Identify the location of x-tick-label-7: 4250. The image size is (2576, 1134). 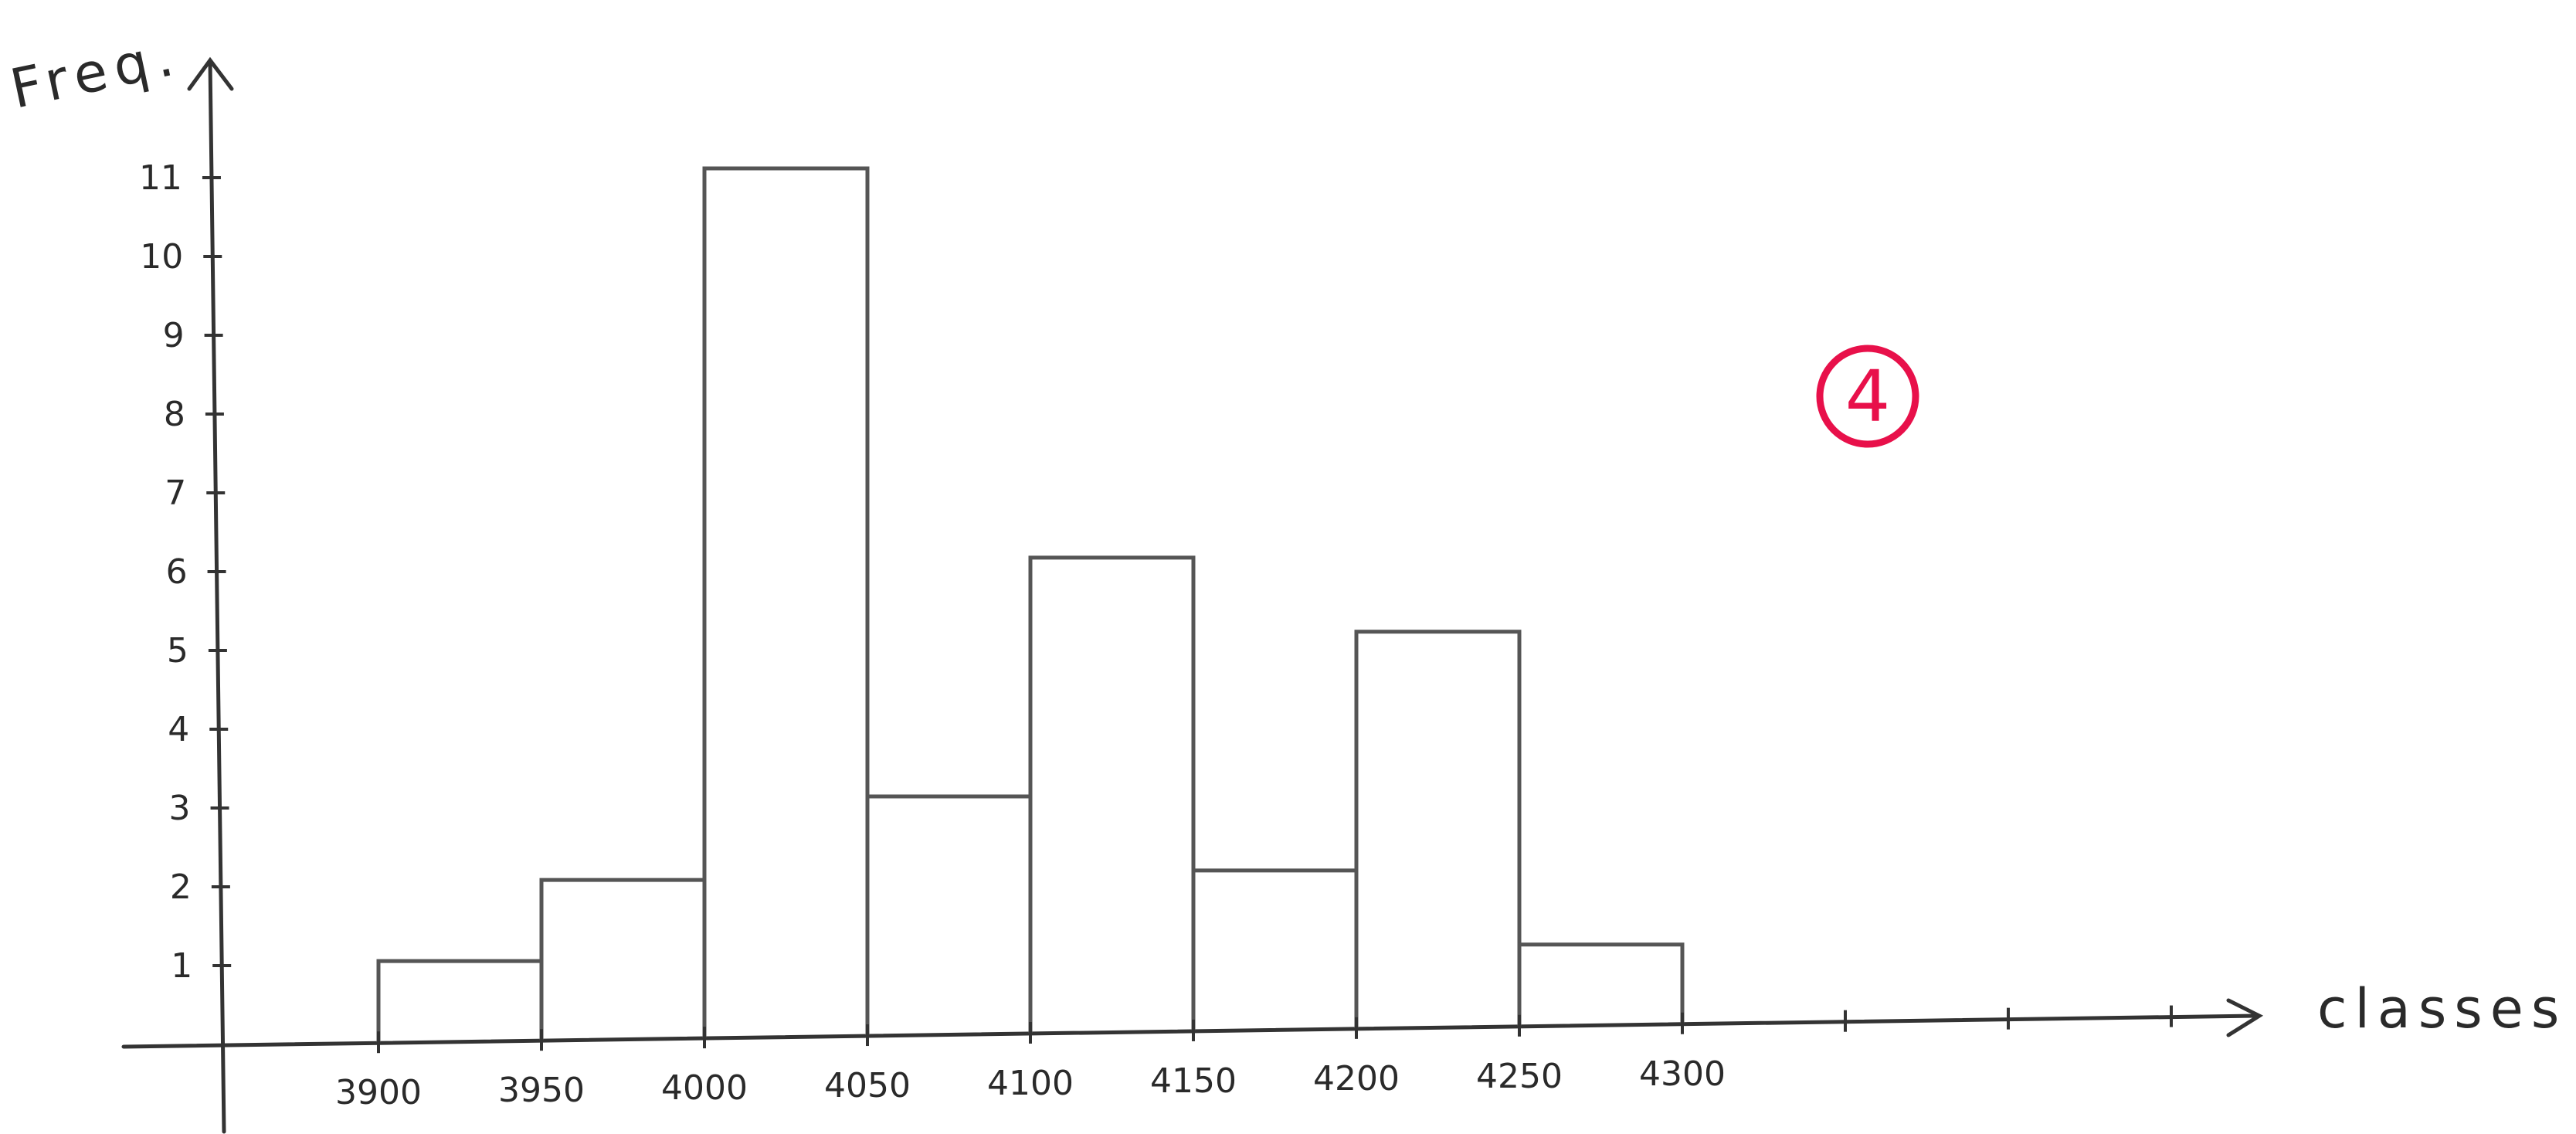
(1519, 1077).